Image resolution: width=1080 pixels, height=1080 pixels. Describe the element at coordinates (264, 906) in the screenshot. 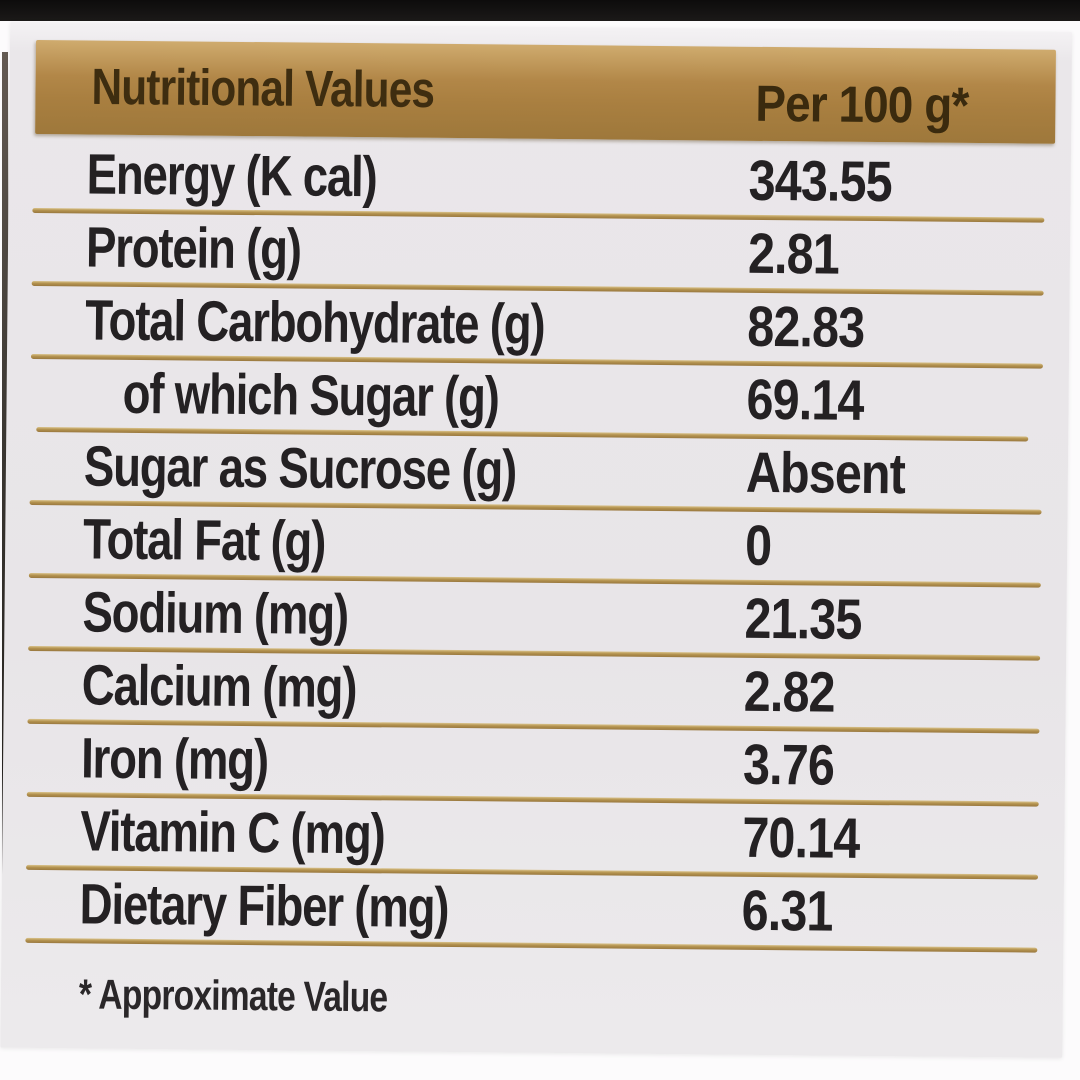

I see `nutrient-label: Dietary Fiber (mg)` at that location.